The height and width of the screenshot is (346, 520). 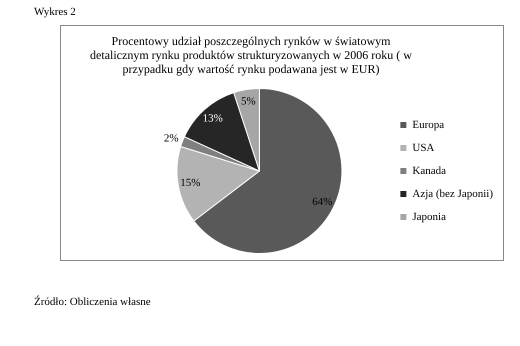 I want to click on legend-label: Japonia, so click(x=429, y=216).